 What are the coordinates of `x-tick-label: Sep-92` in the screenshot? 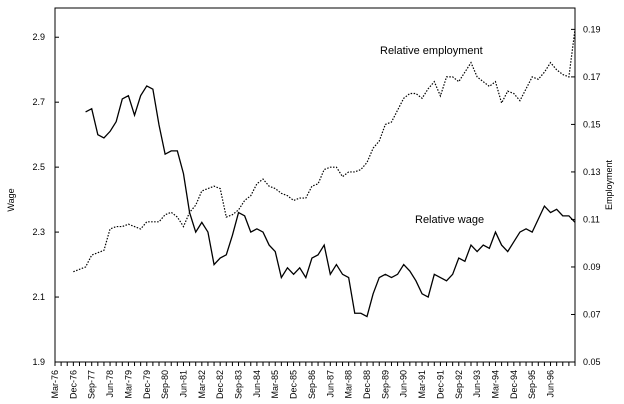 It's located at (459, 384).